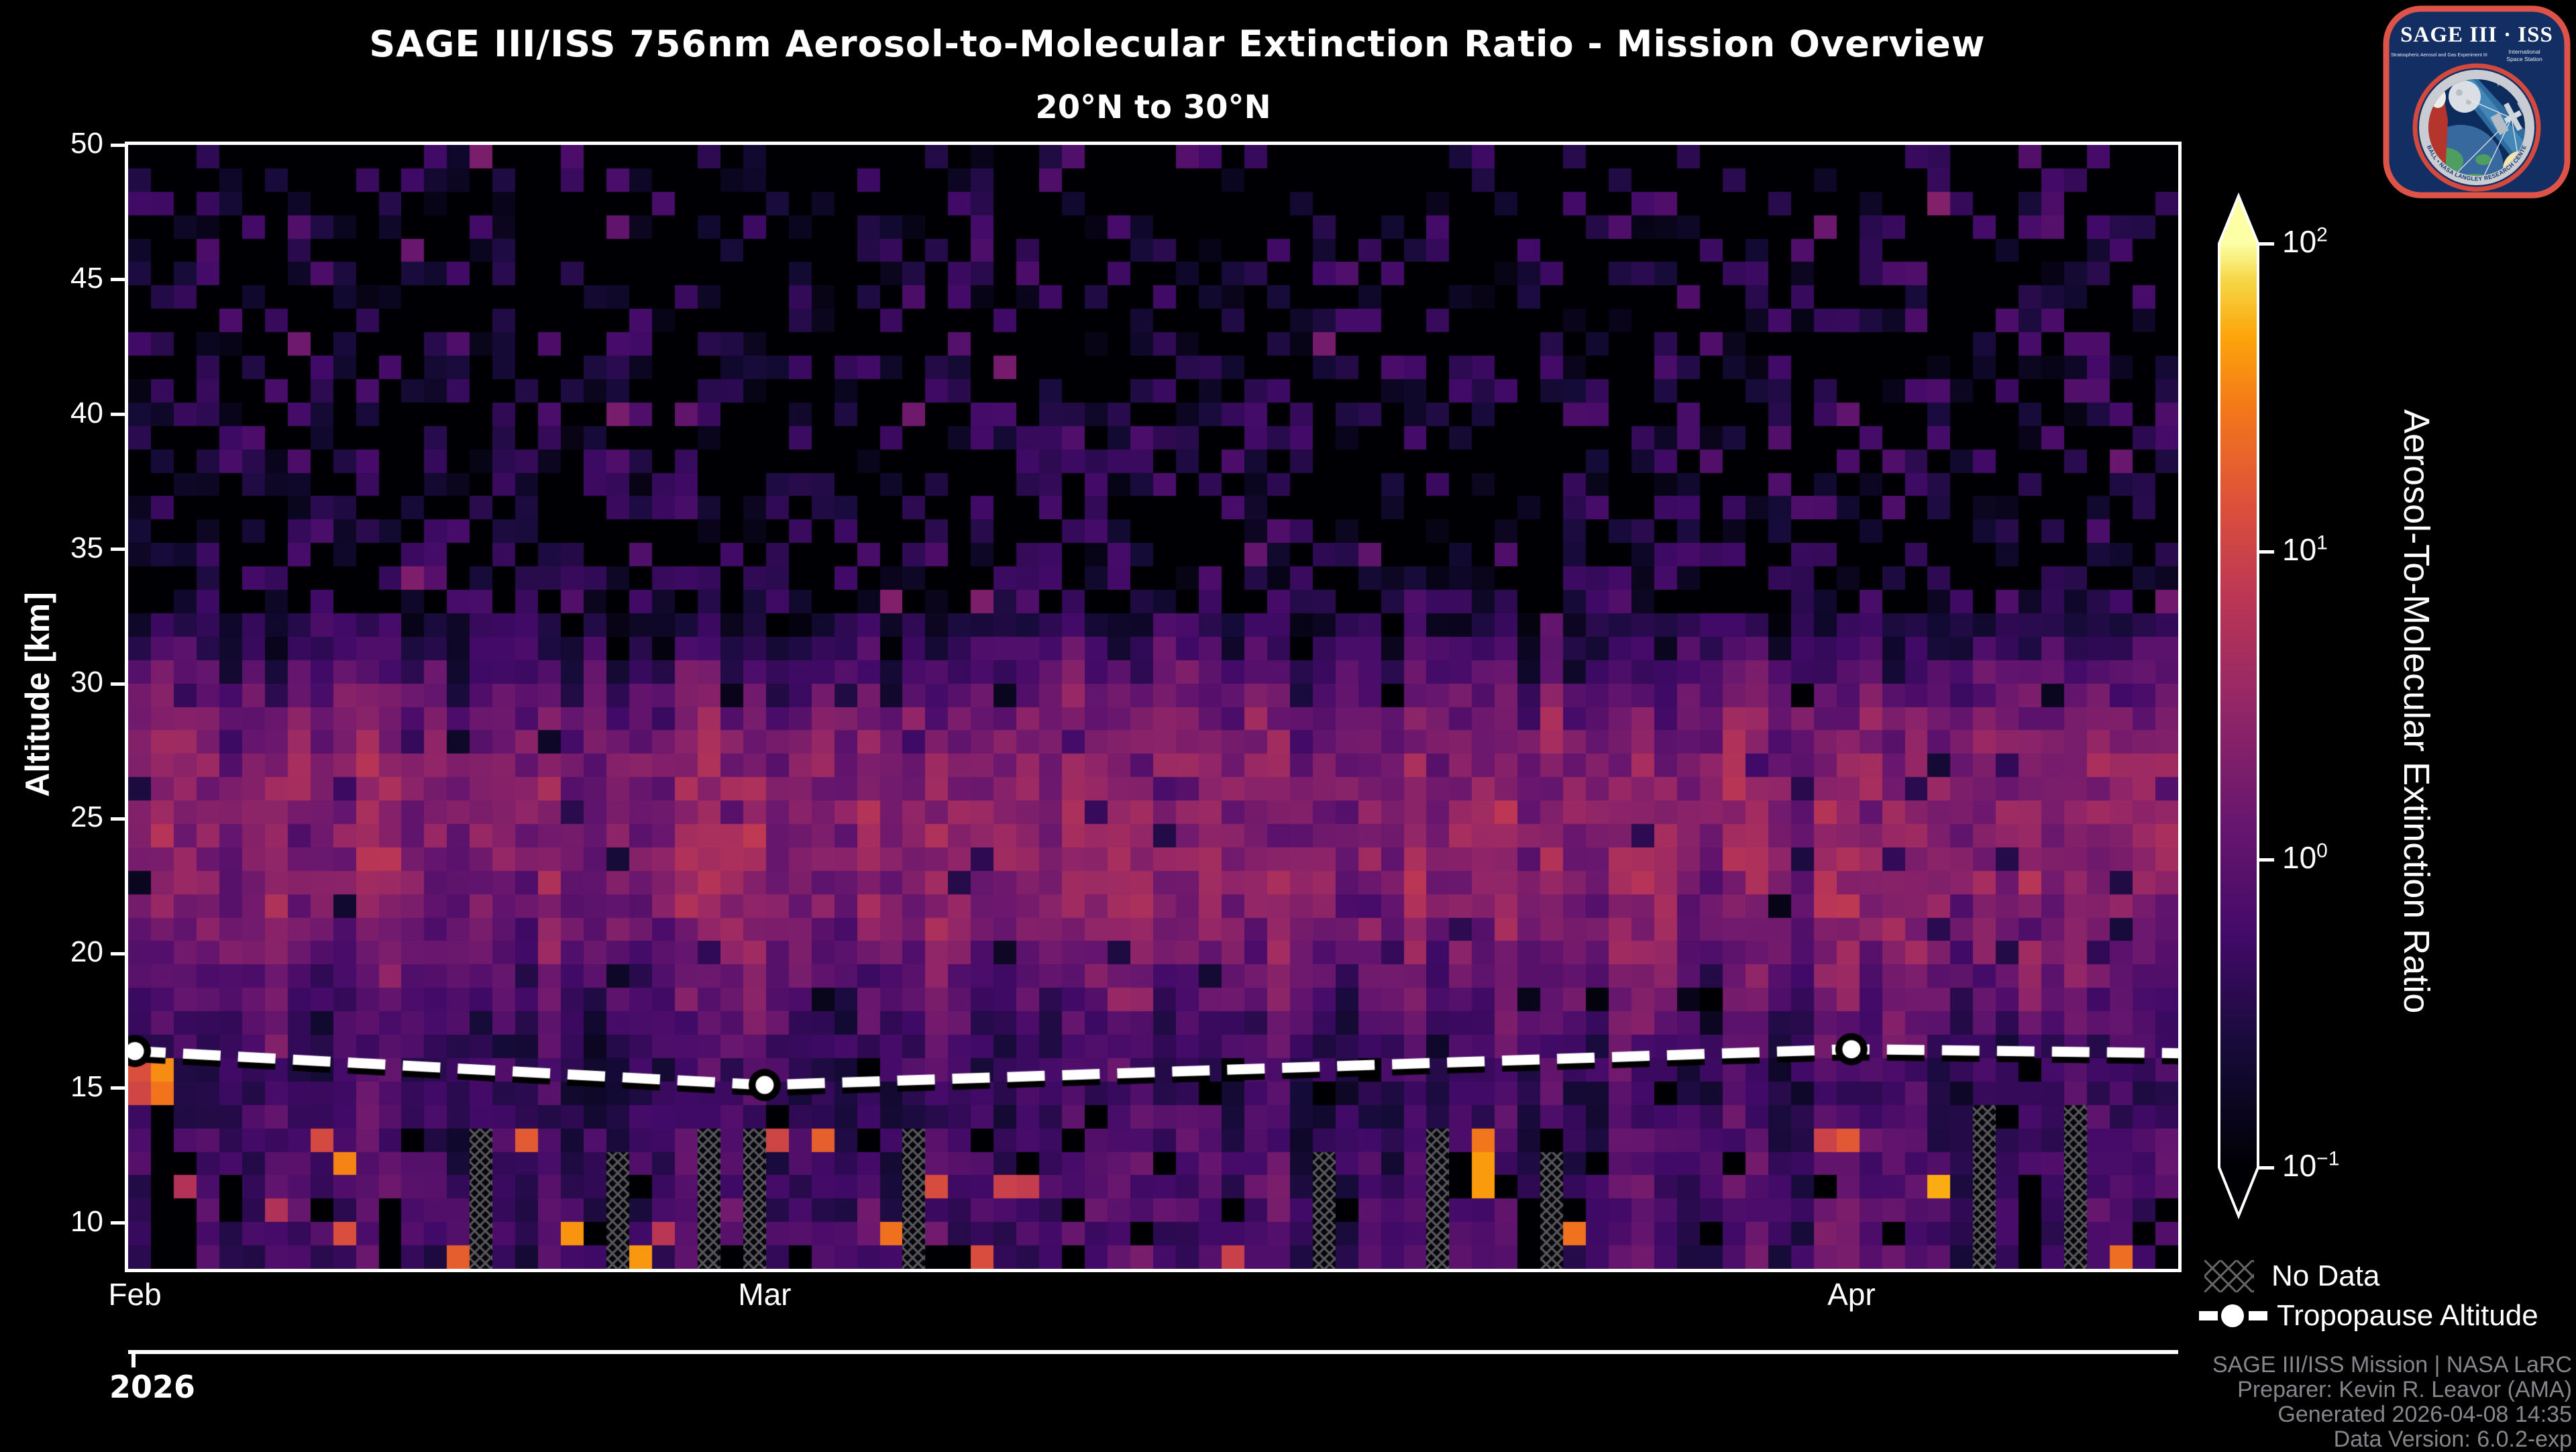  Describe the element at coordinates (2524, 59) in the screenshot. I see `patch-subtitle-right-2: Space Station` at that location.